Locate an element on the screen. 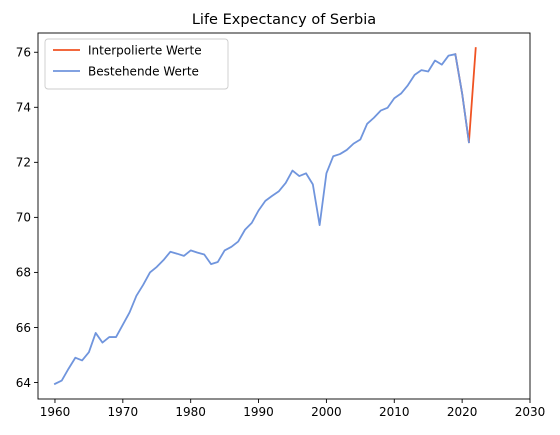 The image size is (560, 435). y-tick-label: 68 is located at coordinates (23, 273).